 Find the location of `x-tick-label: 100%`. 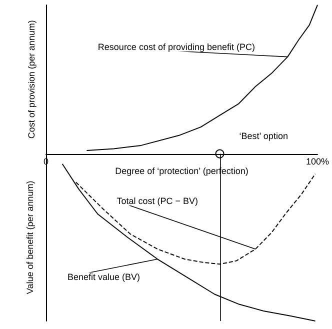

x-tick-label: 100% is located at coordinates (318, 161).